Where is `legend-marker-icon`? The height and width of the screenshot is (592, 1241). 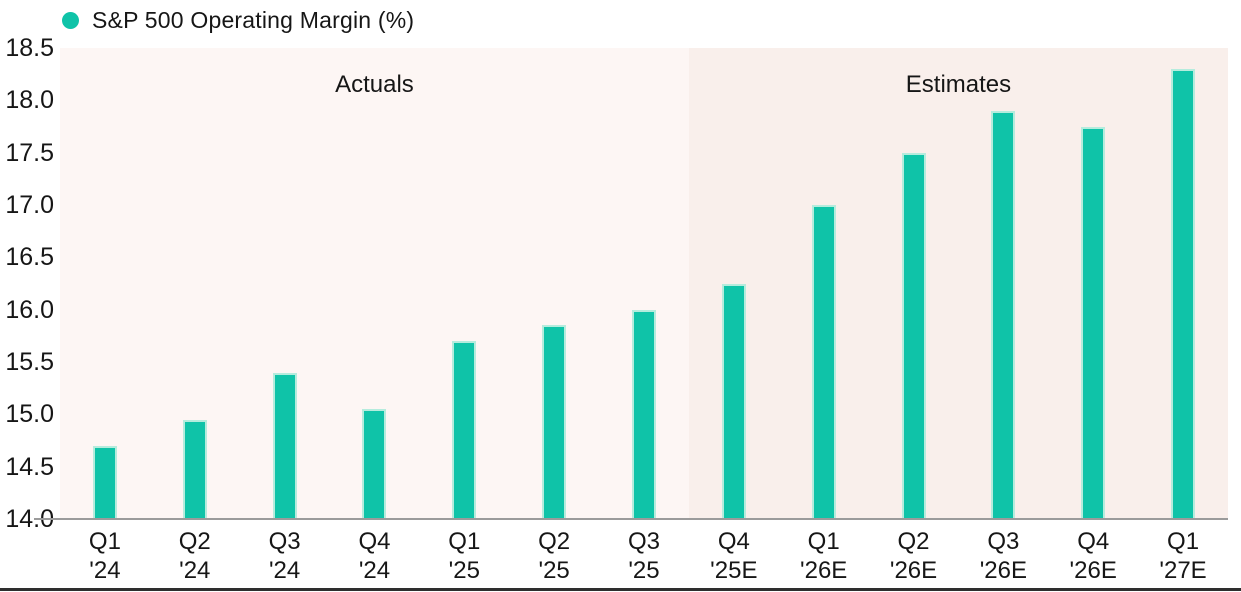 legend-marker-icon is located at coordinates (70, 20).